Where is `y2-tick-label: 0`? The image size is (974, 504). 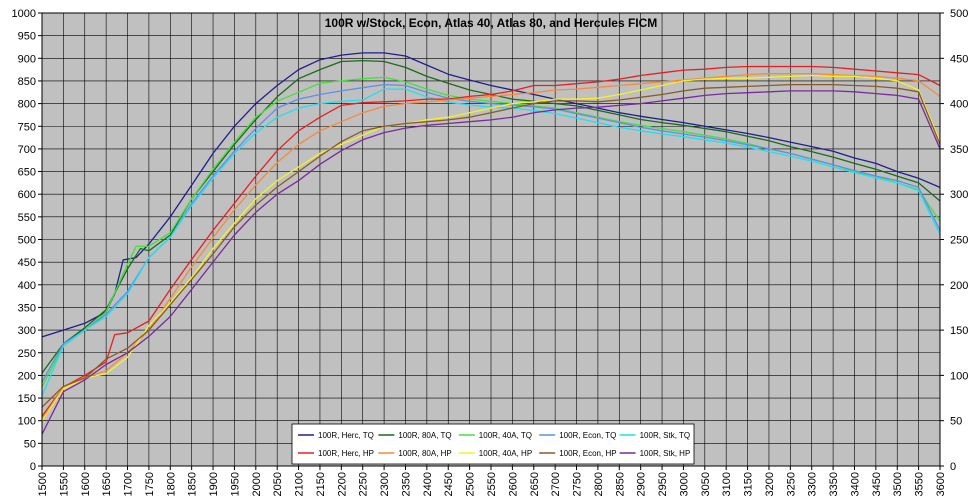 y2-tick-label: 0 is located at coordinates (953, 467).